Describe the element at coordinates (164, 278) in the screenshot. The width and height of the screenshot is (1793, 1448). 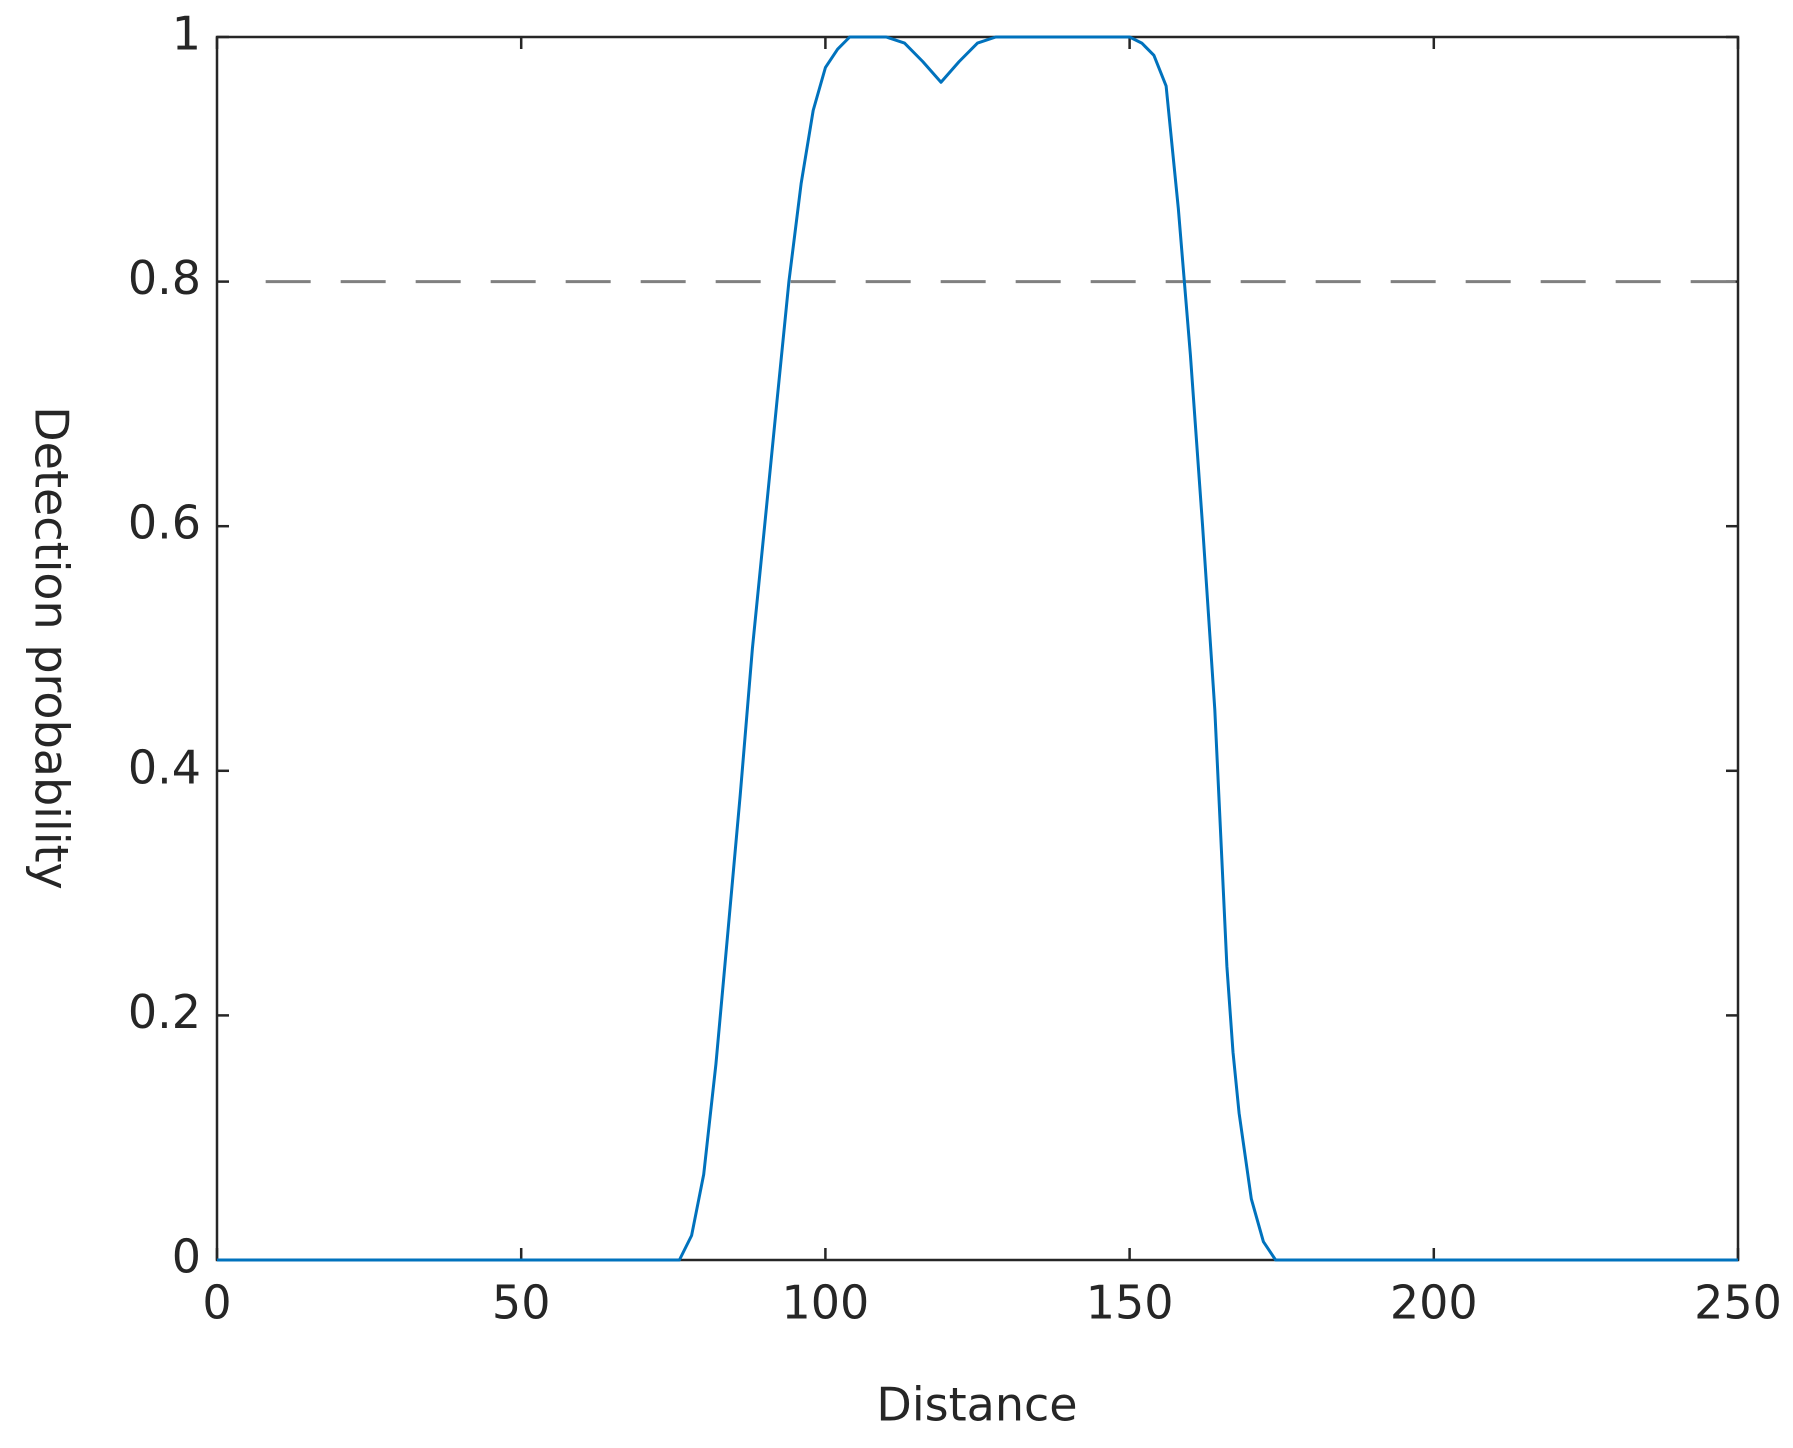
I see `y-tick-label: 0.8` at that location.